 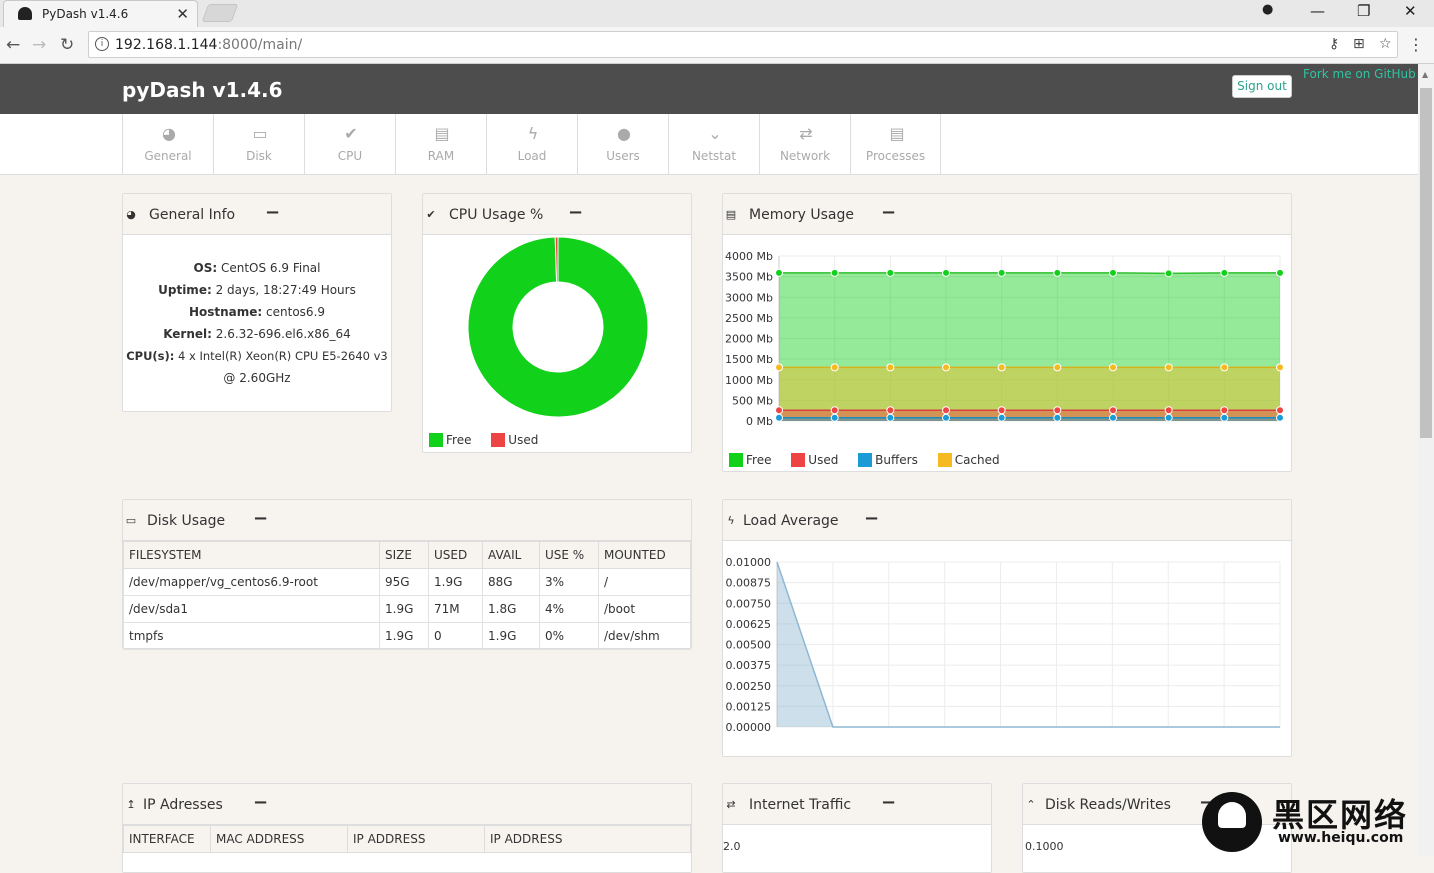 I want to click on uptime-label: Uptime:, so click(x=185, y=290).